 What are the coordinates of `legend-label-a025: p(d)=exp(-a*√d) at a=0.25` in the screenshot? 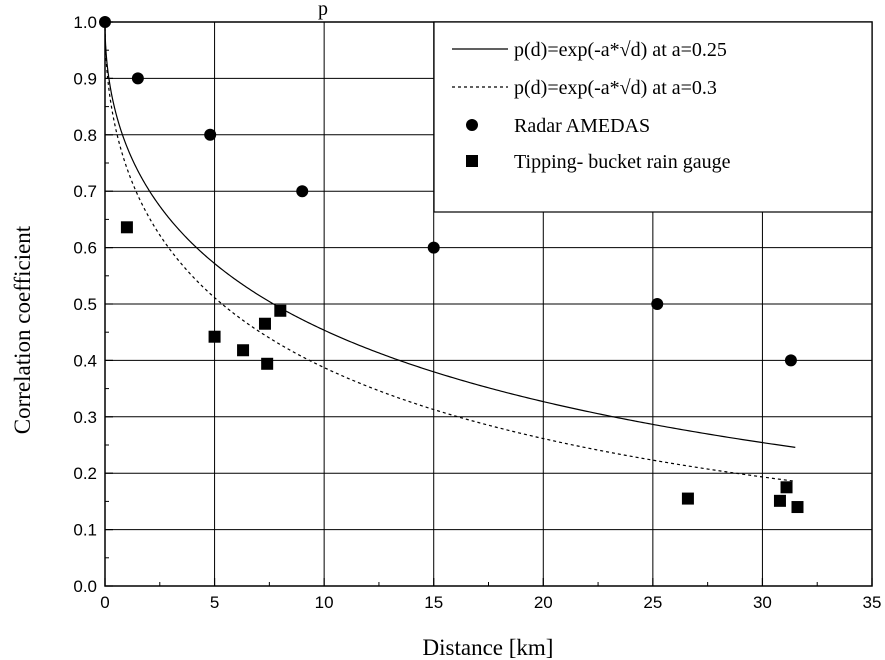 It's located at (620, 50).